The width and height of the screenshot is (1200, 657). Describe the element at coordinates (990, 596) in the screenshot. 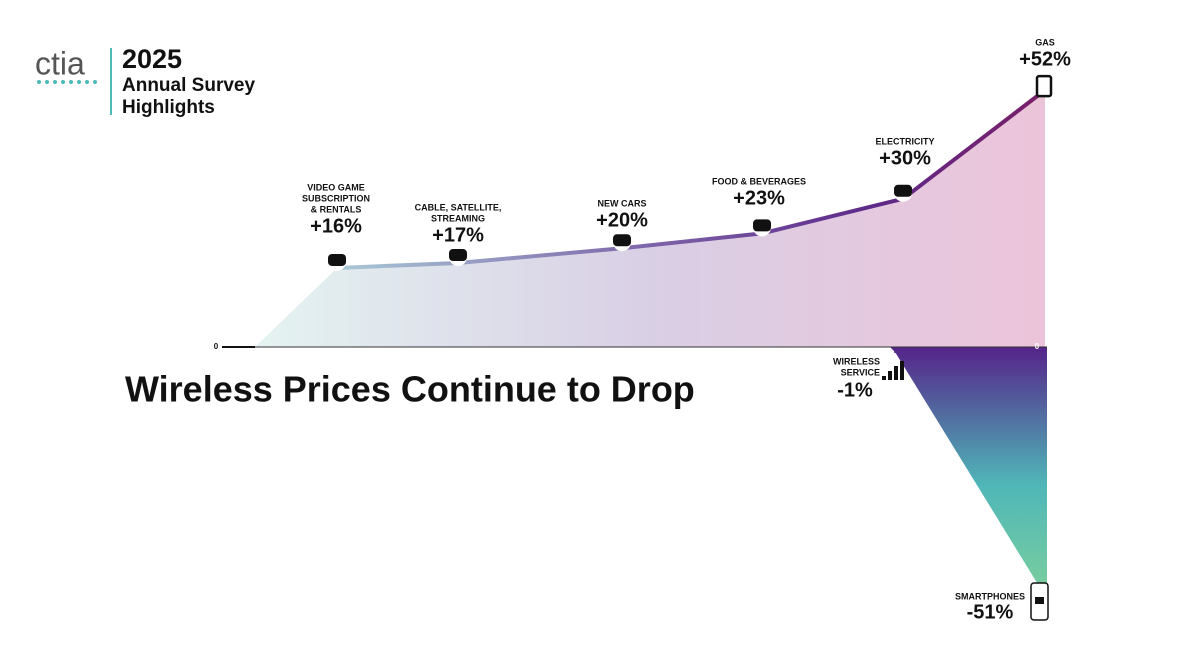

I see `category-label: SMARTPHONES` at that location.